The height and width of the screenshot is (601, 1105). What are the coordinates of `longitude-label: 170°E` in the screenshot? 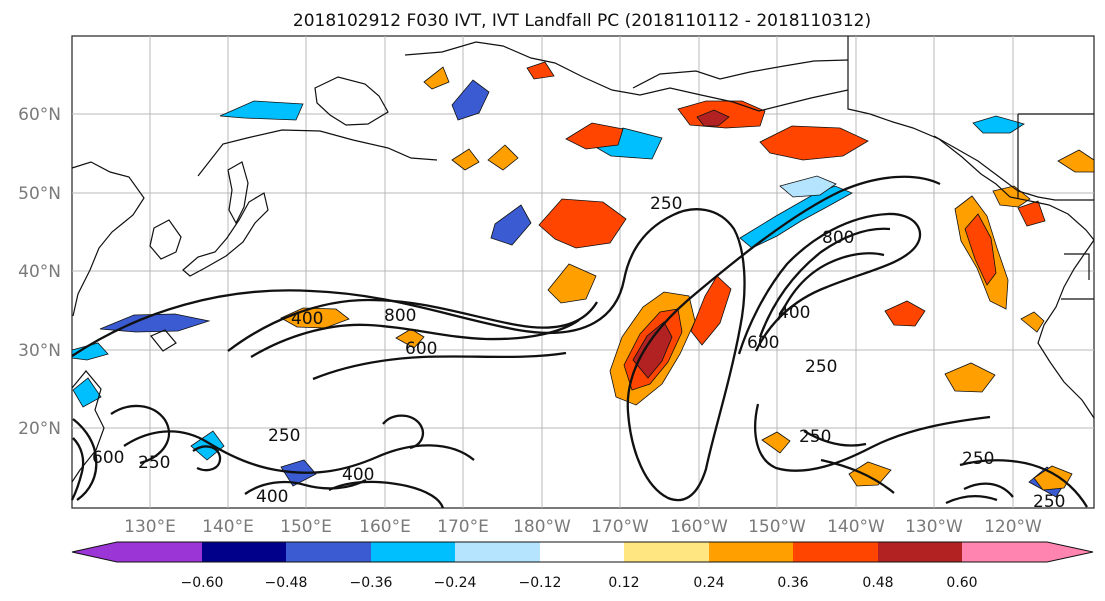 It's located at (463, 527).